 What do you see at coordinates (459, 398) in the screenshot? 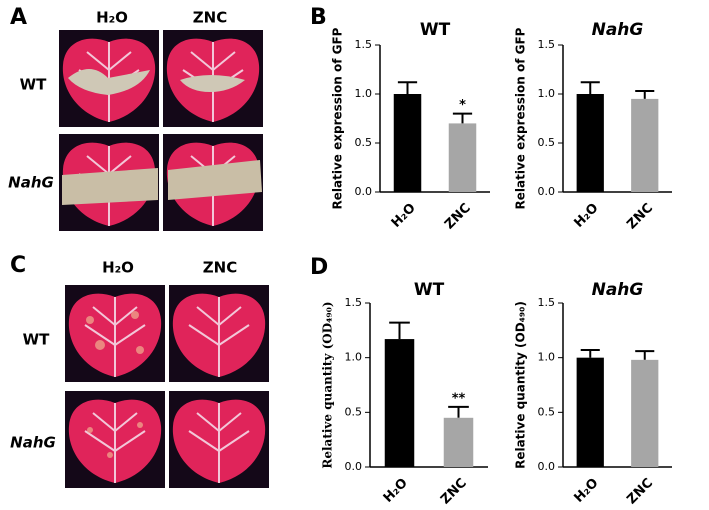
I see `significance: **` at bounding box center [459, 398].